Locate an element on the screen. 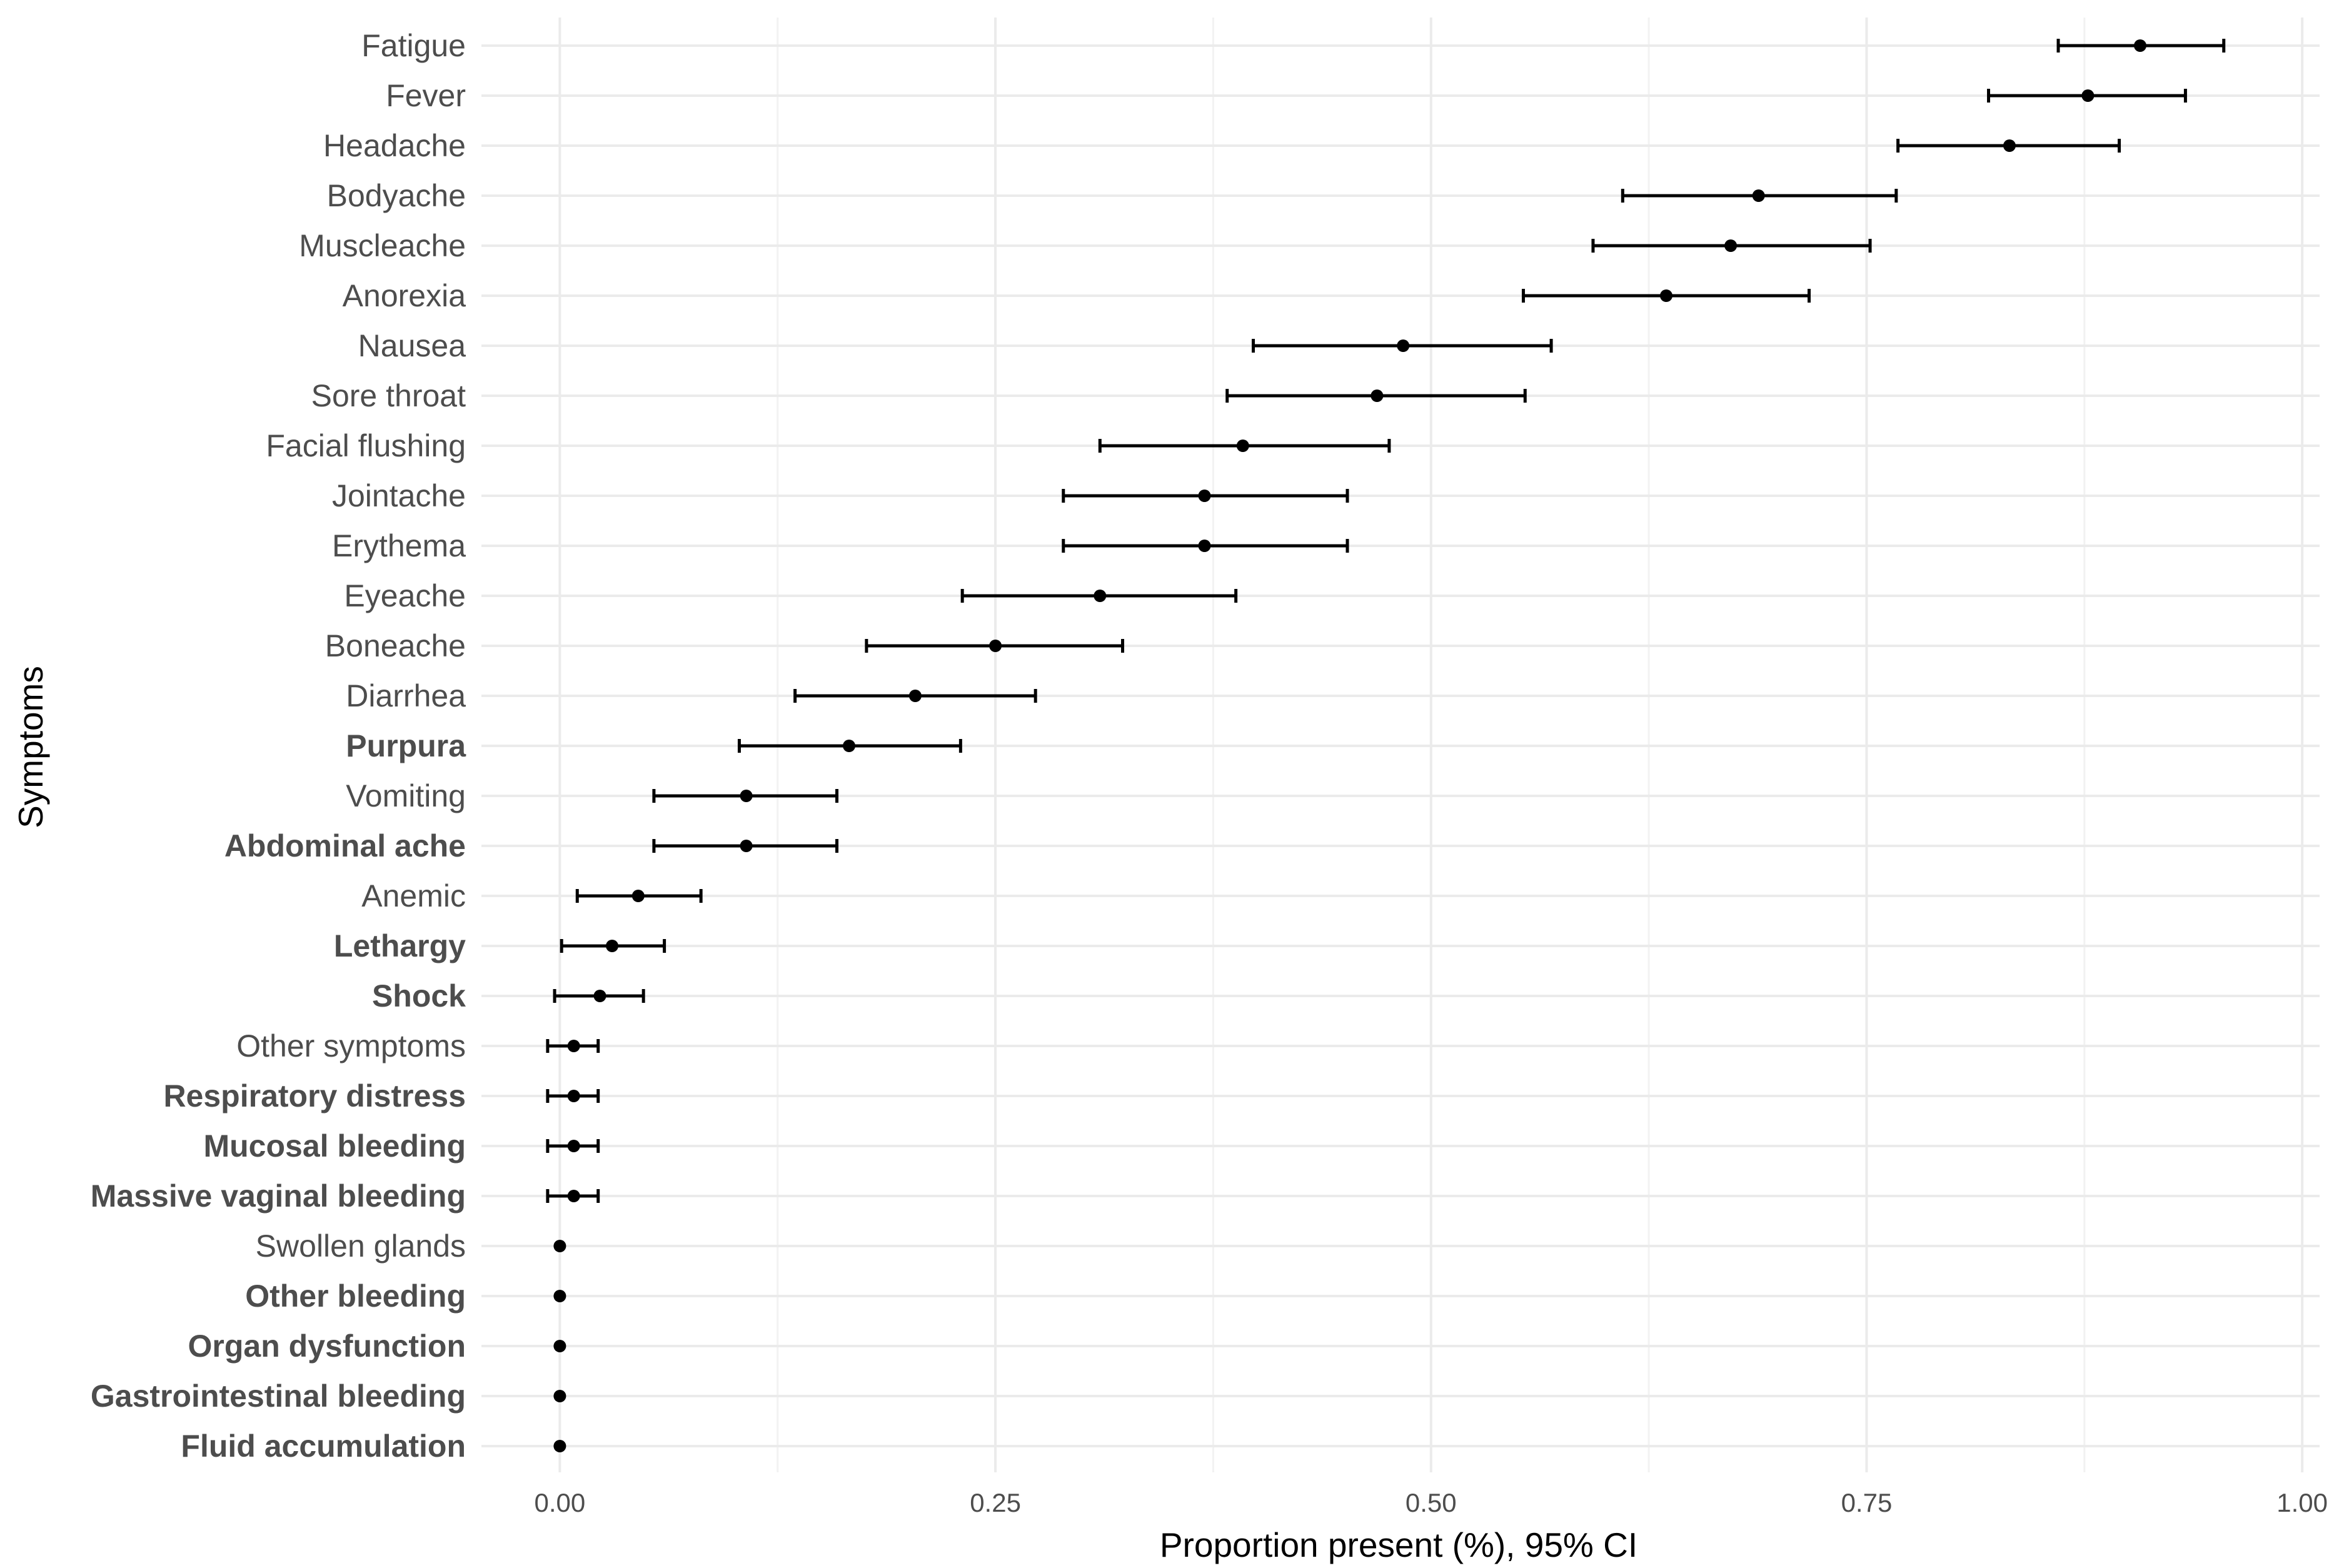  y-category-label: Organ dysfunction is located at coordinates (327, 1346).